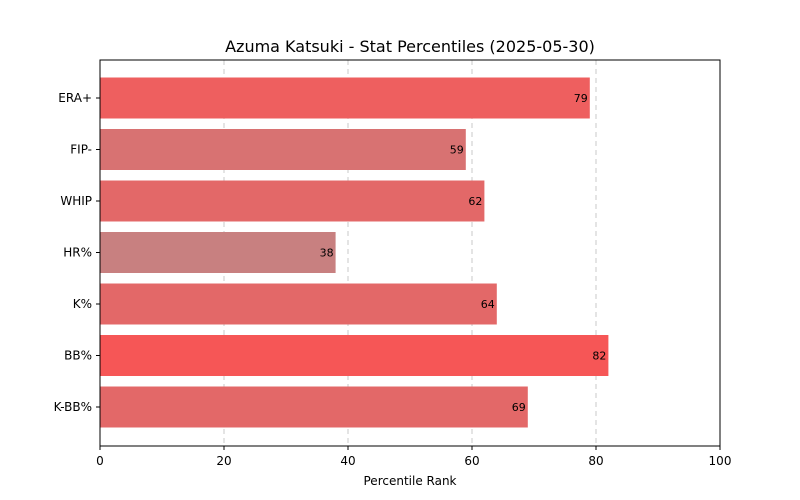 The image size is (800, 500). I want to click on x-tick-label: 100, so click(720, 461).